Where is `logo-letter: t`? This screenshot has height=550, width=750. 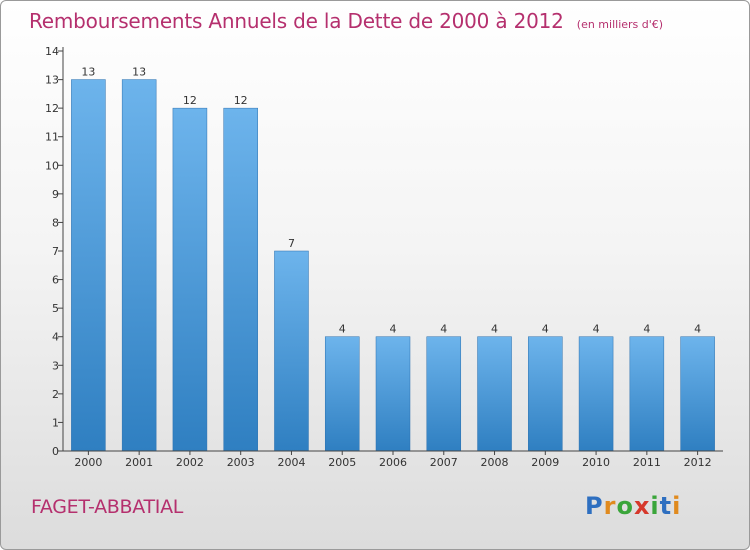
logo-letter: t is located at coordinates (666, 506).